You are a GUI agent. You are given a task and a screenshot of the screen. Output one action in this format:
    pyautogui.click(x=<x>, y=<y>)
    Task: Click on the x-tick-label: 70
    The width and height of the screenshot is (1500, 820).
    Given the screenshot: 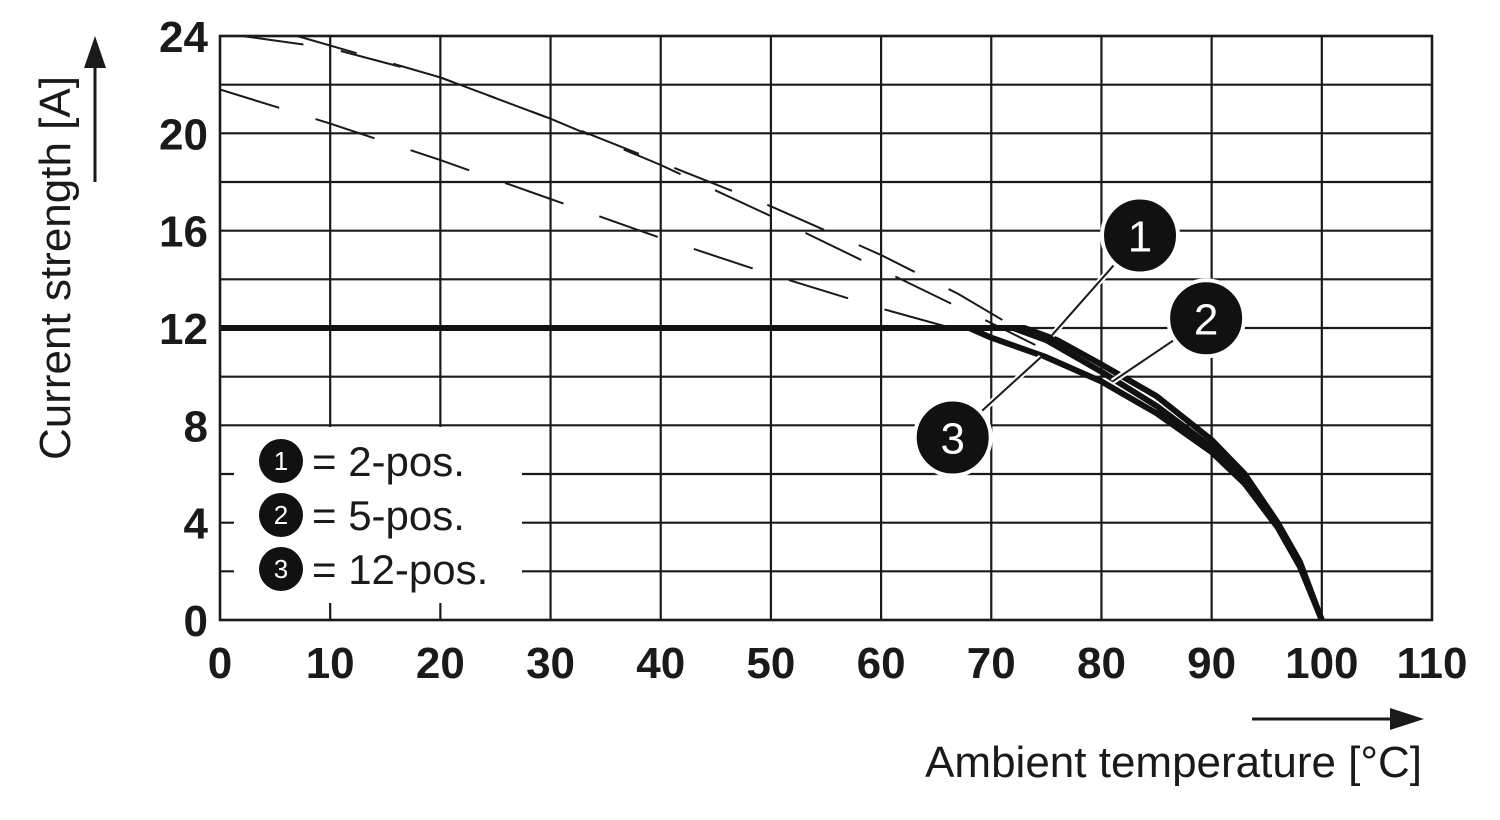 What is the action you would take?
    pyautogui.click(x=991, y=663)
    